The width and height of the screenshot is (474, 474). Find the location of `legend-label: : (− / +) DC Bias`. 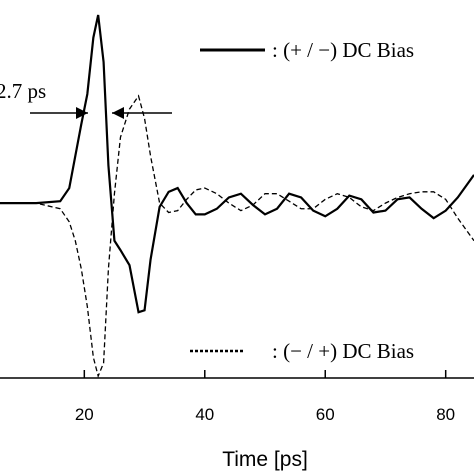

legend-label: : (− / +) DC Bias is located at coordinates (343, 351).